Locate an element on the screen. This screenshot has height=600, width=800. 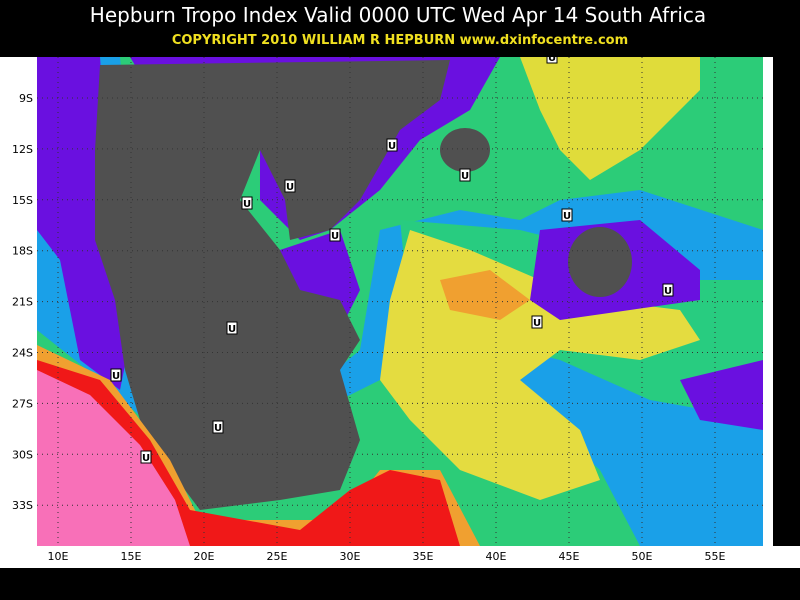
field-yellow is located at coordinates (610, 118).